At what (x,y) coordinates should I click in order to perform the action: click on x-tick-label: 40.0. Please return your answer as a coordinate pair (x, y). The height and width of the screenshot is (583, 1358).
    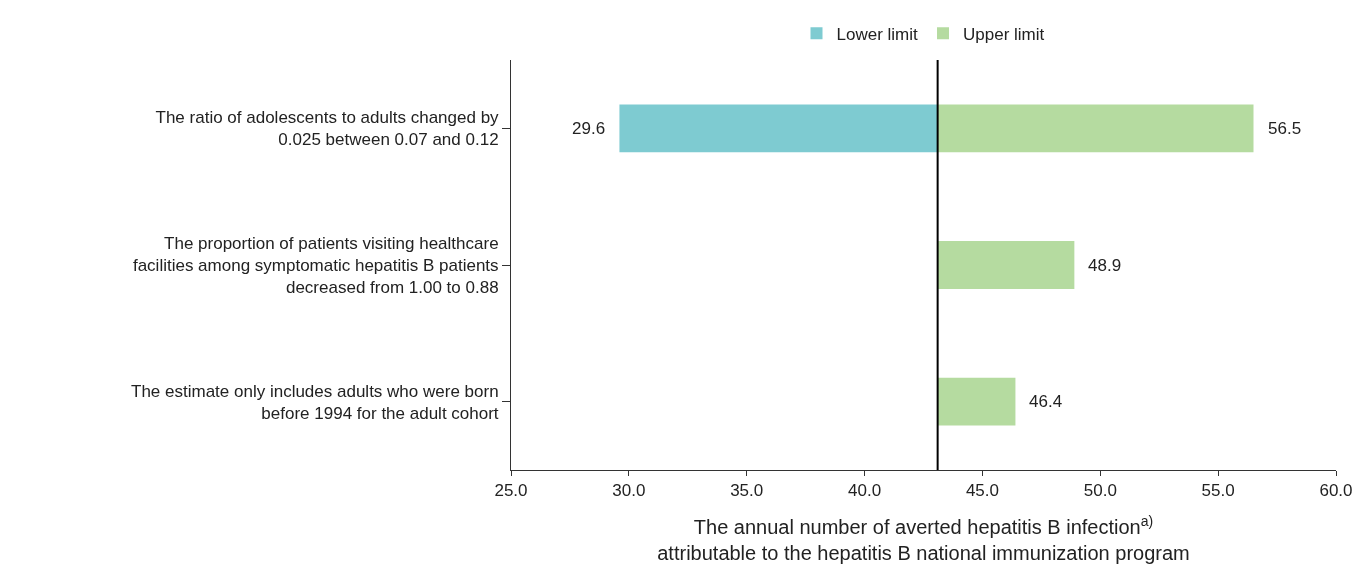
    Looking at the image, I should click on (865, 491).